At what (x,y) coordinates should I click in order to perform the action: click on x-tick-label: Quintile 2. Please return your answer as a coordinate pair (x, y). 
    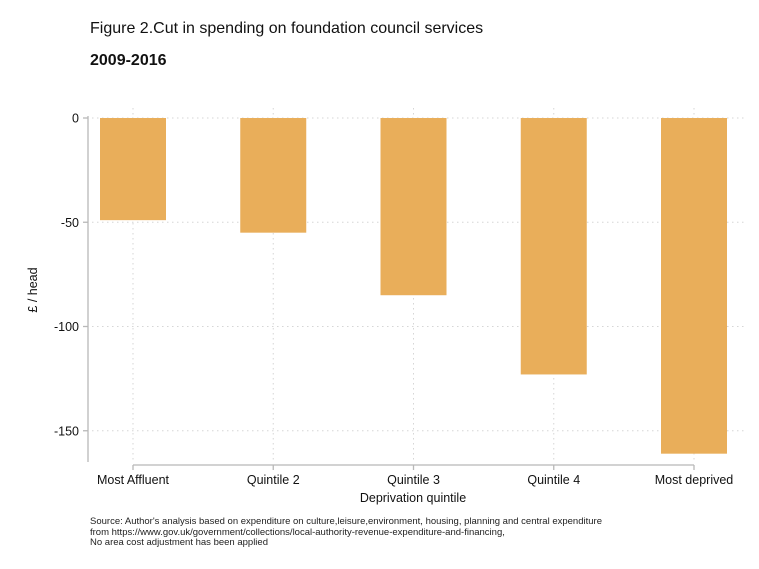
    Looking at the image, I should click on (273, 480).